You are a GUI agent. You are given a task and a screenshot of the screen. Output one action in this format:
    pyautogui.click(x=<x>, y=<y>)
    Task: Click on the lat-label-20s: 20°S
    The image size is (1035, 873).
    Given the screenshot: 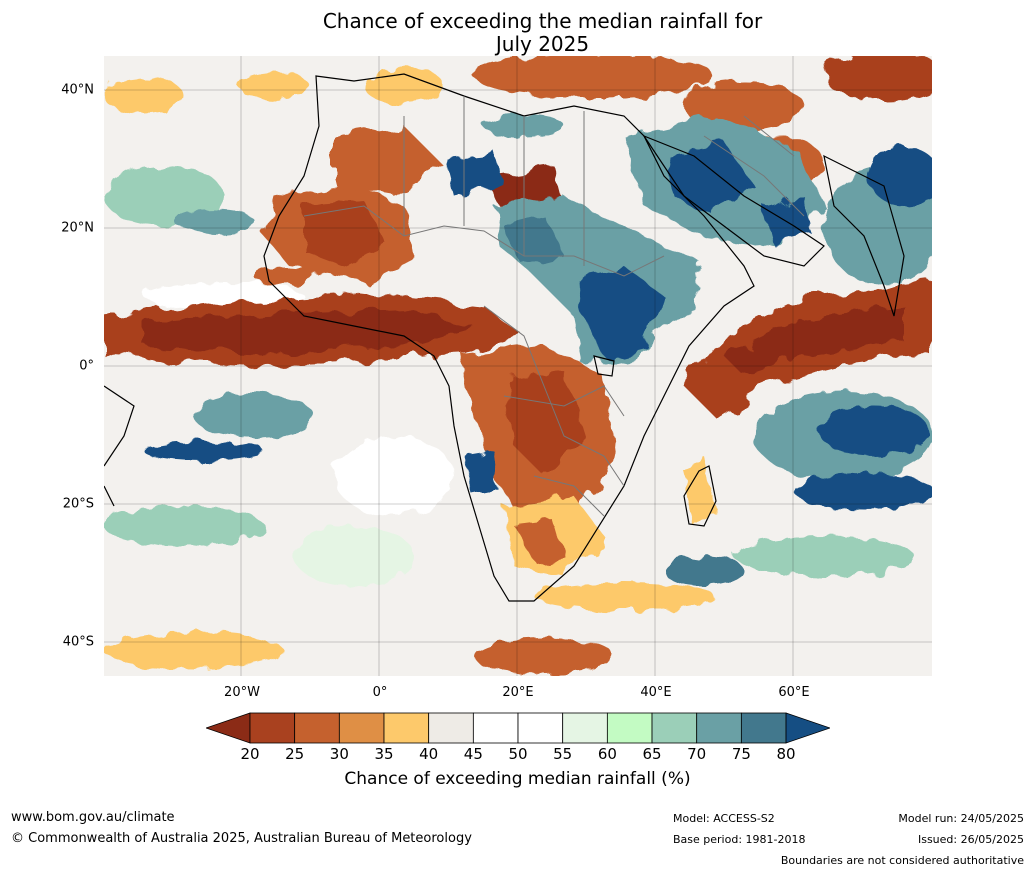 What is the action you would take?
    pyautogui.click(x=78, y=504)
    